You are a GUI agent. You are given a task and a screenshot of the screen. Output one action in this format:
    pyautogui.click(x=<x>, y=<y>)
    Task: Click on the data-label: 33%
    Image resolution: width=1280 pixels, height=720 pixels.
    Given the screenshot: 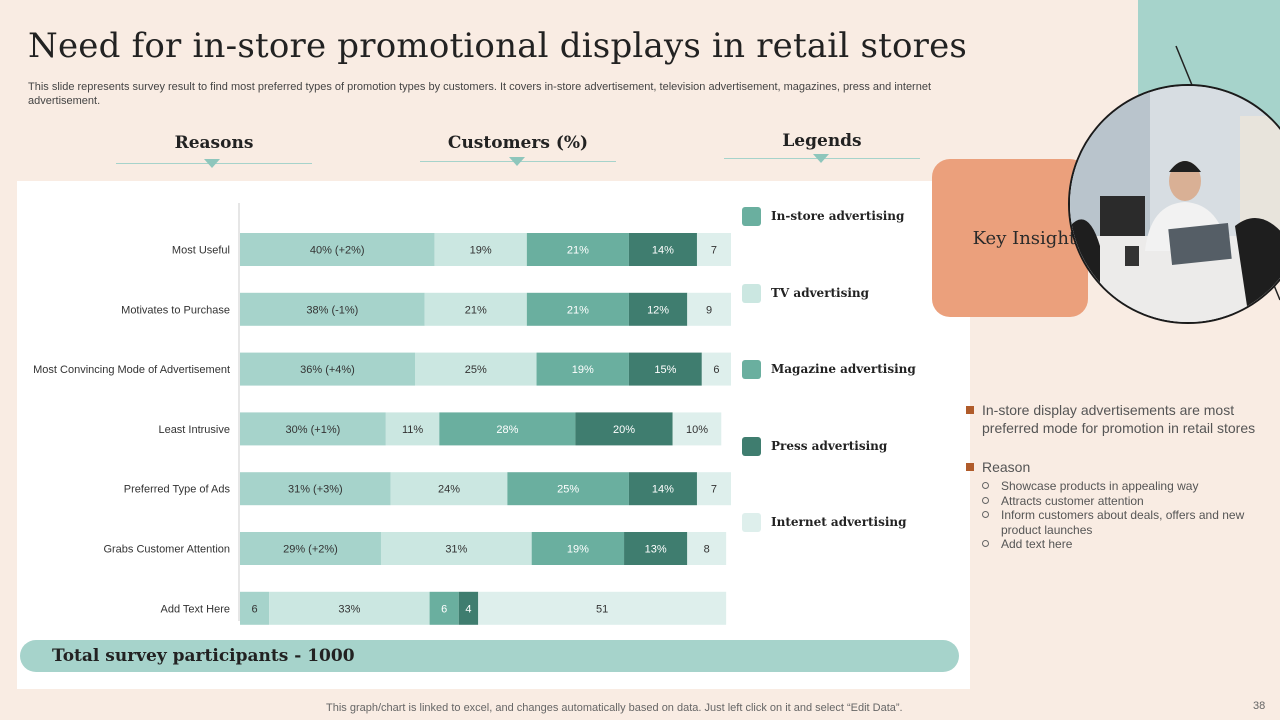 What is the action you would take?
    pyautogui.click(x=349, y=609)
    